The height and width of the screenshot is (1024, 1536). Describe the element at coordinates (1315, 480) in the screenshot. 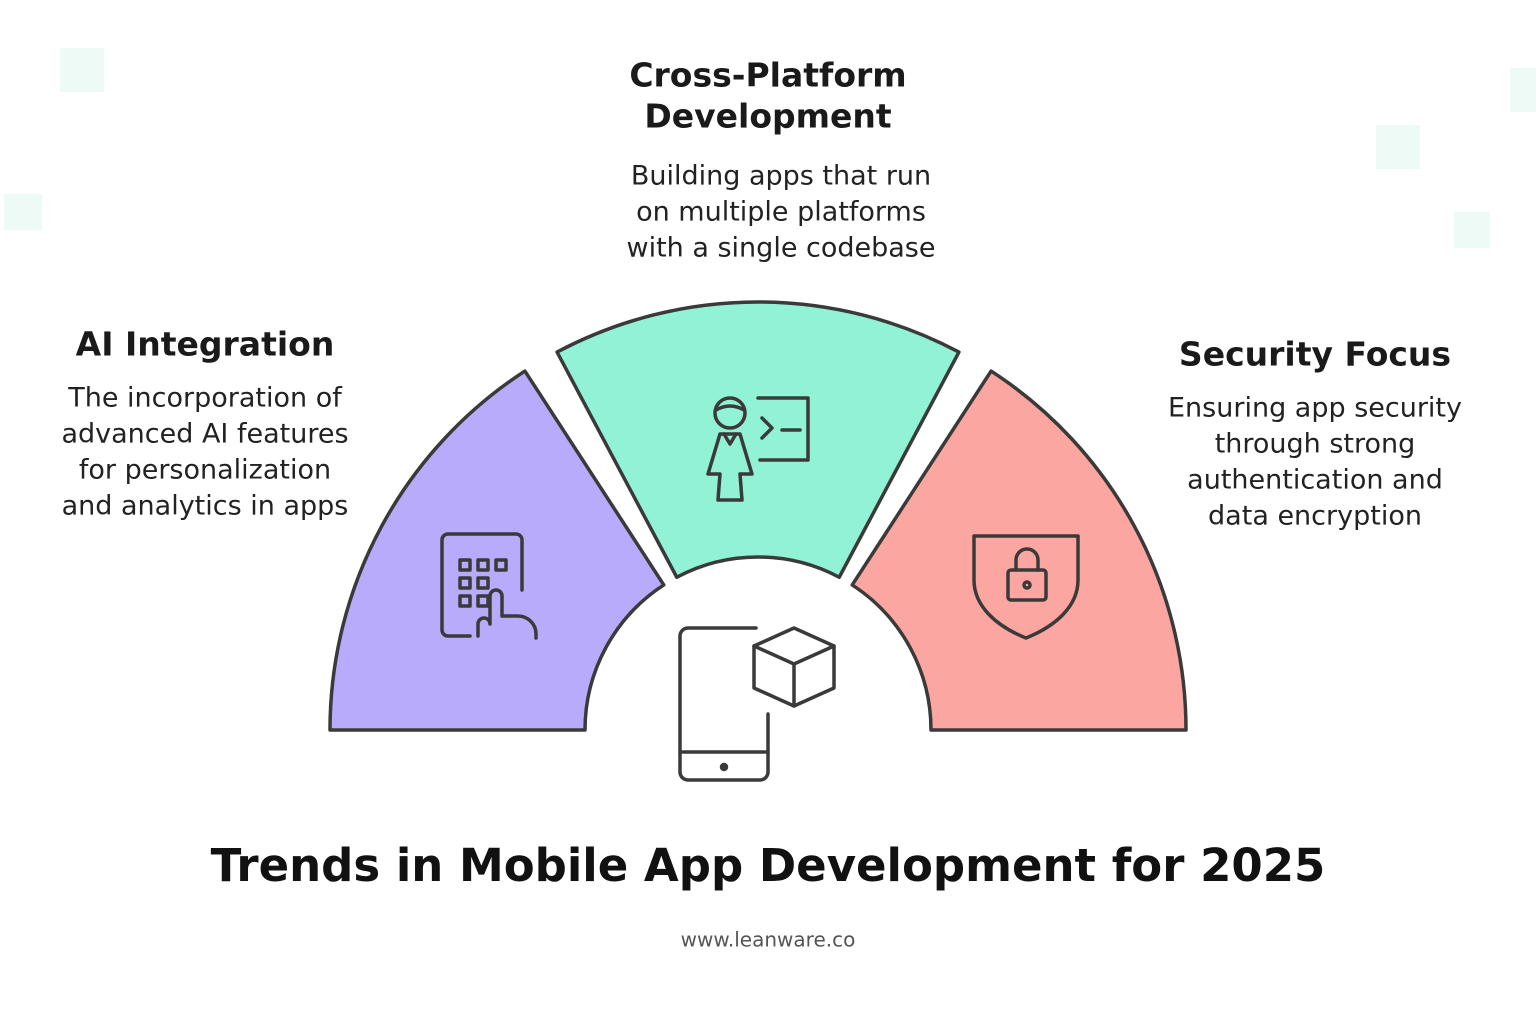

I see `item-description: authentication and` at that location.